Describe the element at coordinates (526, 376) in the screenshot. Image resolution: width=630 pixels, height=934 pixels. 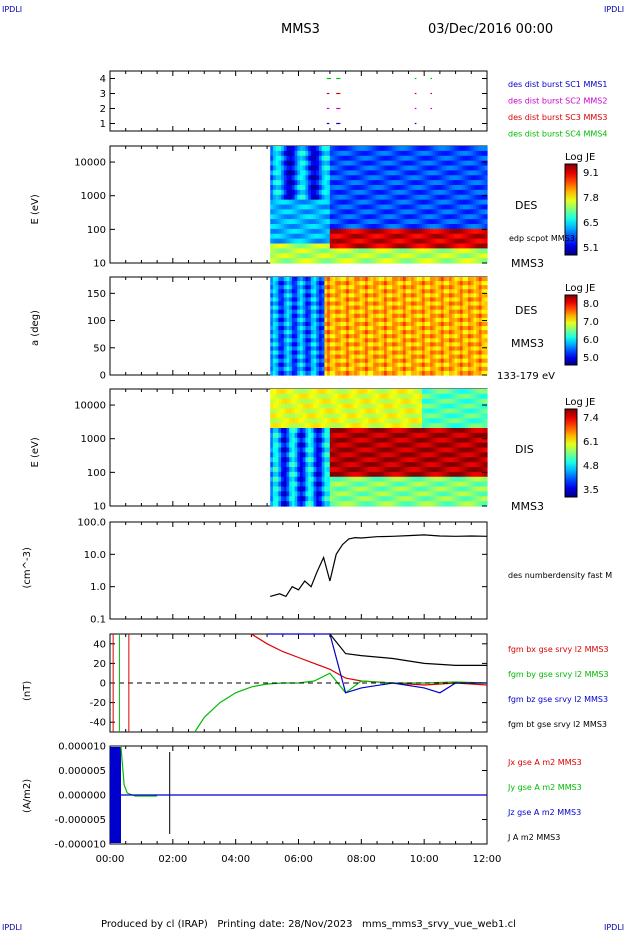
I see `des-pitch-energy-range: 133-179 eV` at that location.